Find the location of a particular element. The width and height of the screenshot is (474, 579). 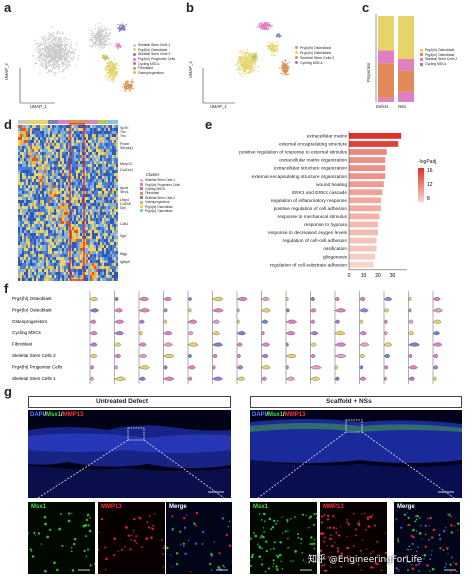

umap-a-legend-item: Skeletal Stem Cells 2 is located at coordinates (154, 54).